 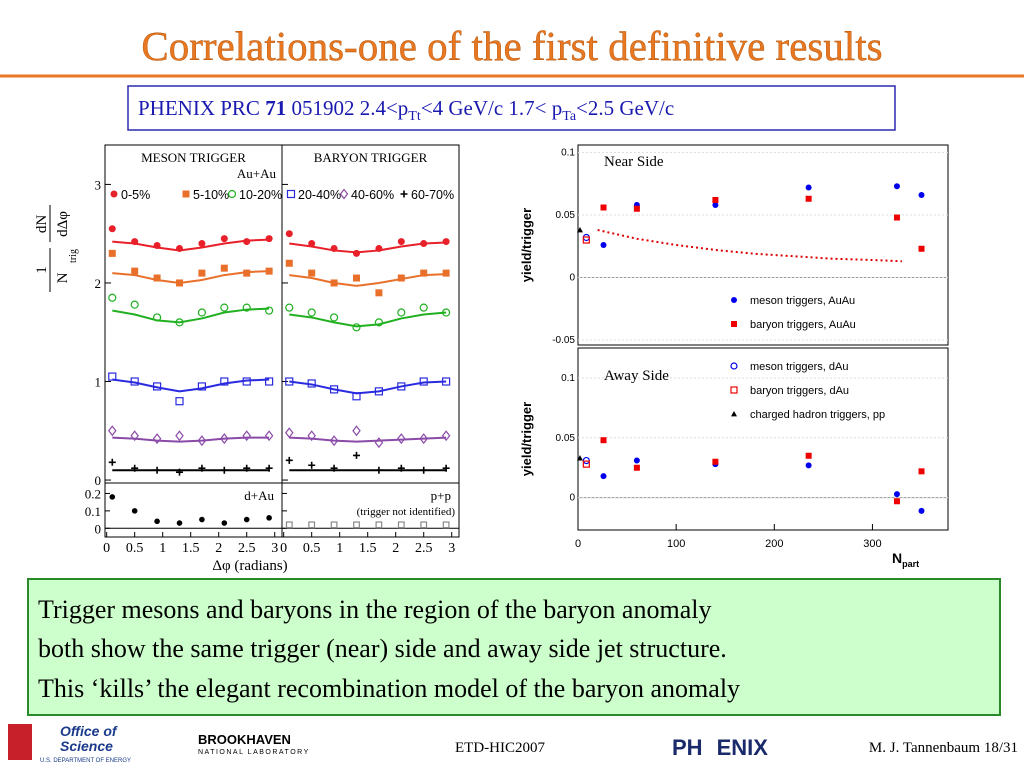 I want to click on x-tick-label: 300, so click(x=872, y=544).